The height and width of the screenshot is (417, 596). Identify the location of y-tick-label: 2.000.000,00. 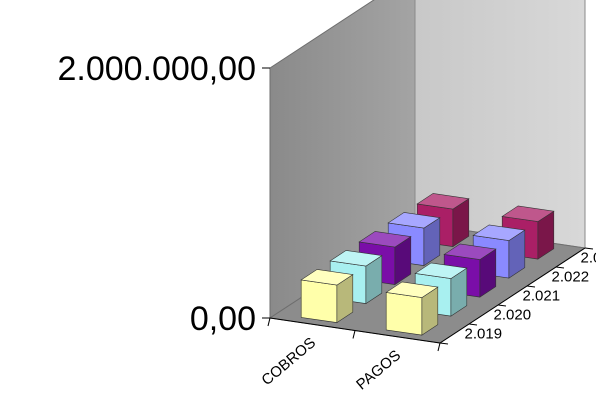
(156, 69).